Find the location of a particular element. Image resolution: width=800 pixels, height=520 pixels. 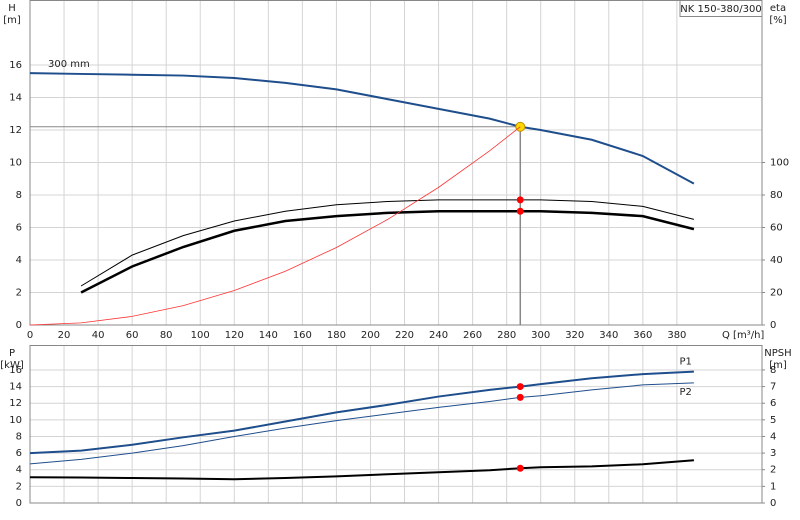

x-tick-label: 60 is located at coordinates (132, 335).